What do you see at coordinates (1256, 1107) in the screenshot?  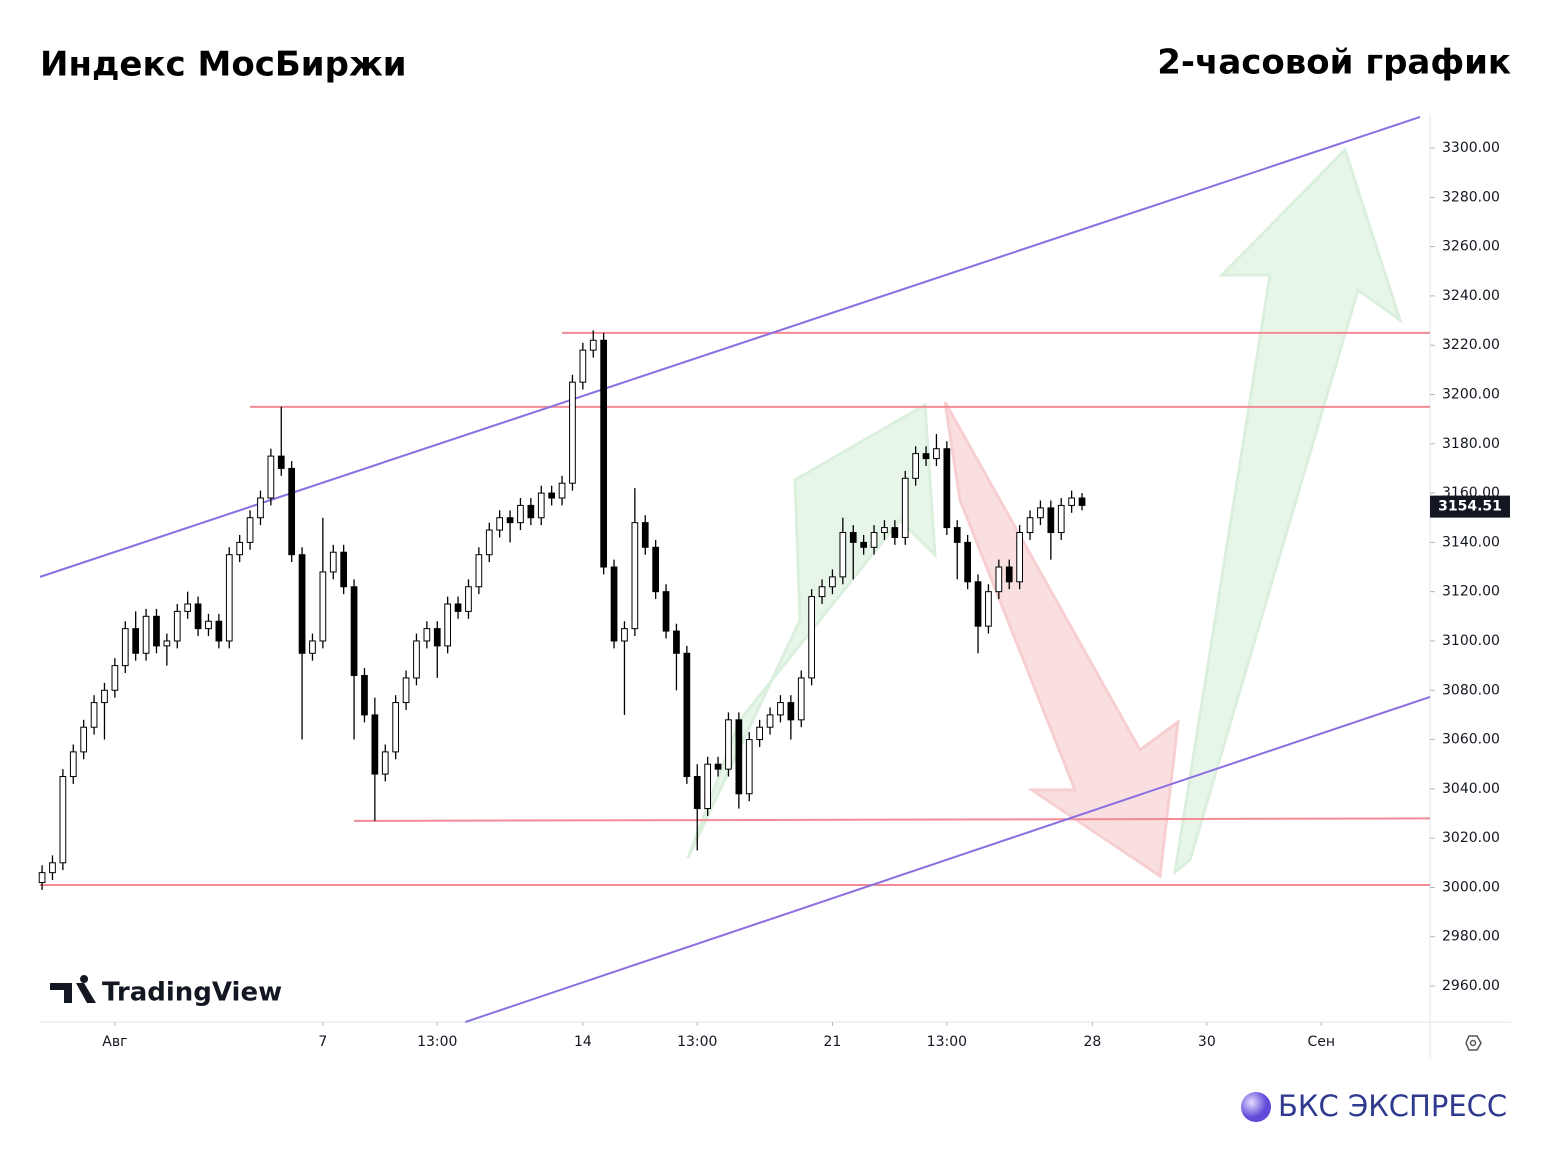 I see `brand-logo` at bounding box center [1256, 1107].